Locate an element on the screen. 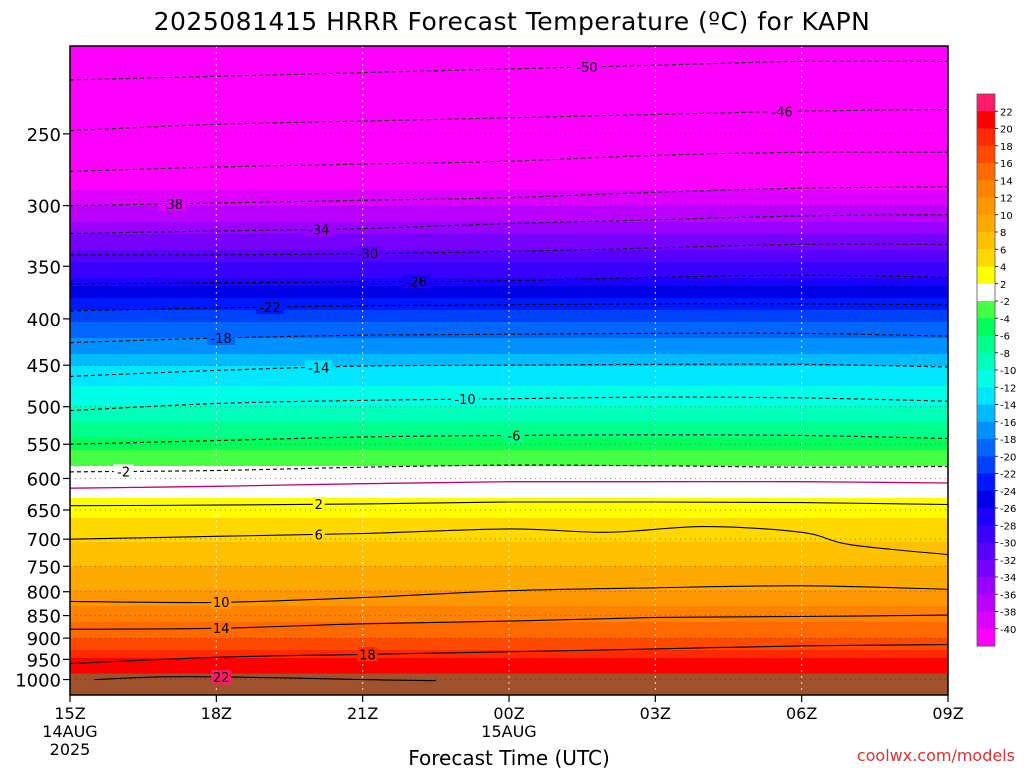 The height and width of the screenshot is (772, 1024). contour-label: 6 is located at coordinates (319, 535).